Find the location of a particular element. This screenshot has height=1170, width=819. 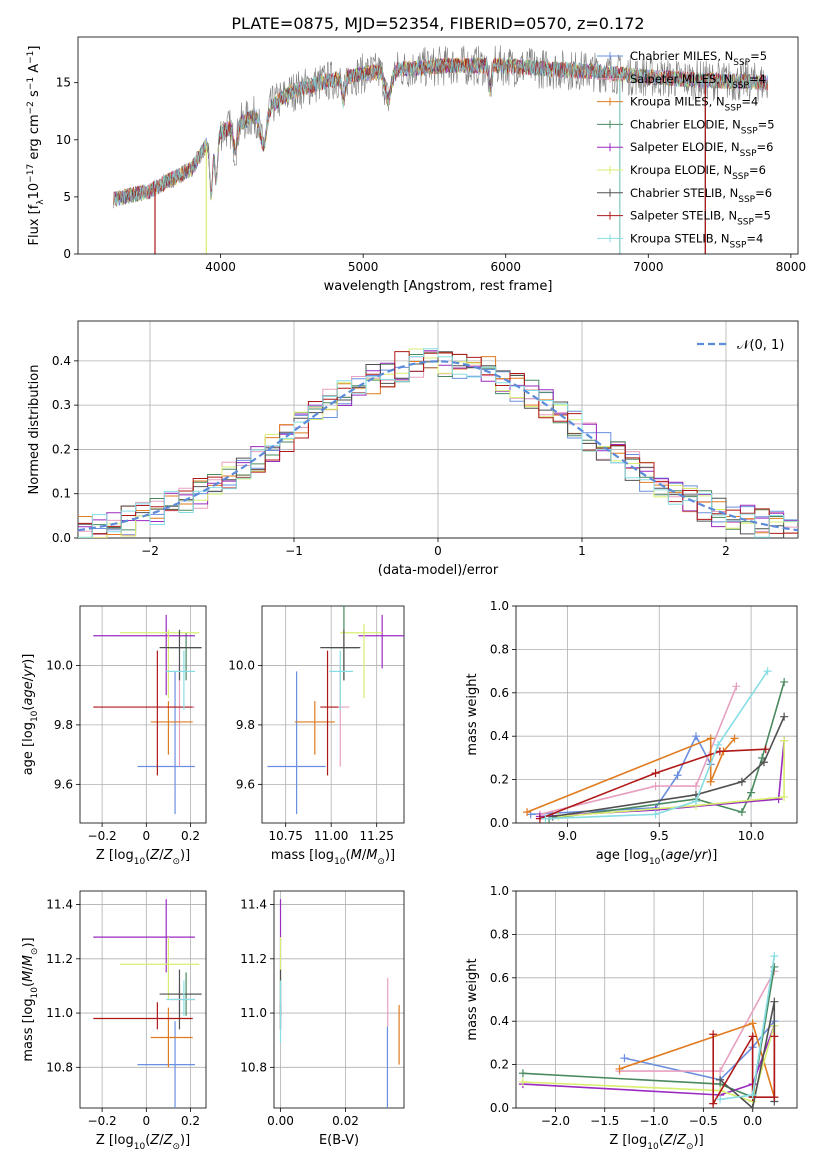

y-axis-label: Flux [fλ10−17 erg cm−2 s−1 A−1] is located at coordinates (36, 146).